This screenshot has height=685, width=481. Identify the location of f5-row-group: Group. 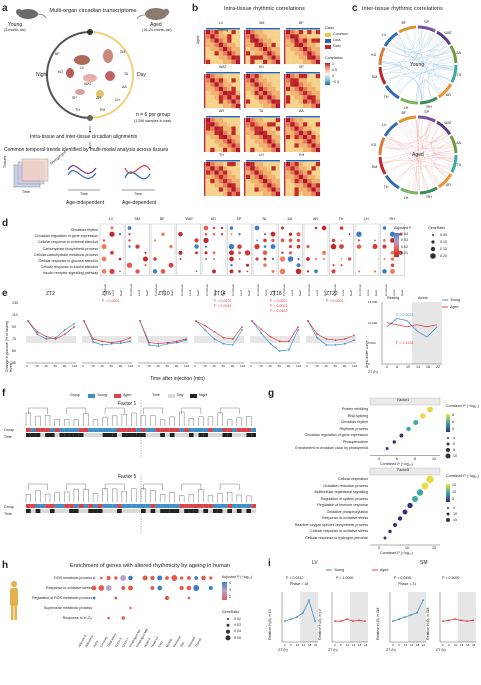
(9, 507).